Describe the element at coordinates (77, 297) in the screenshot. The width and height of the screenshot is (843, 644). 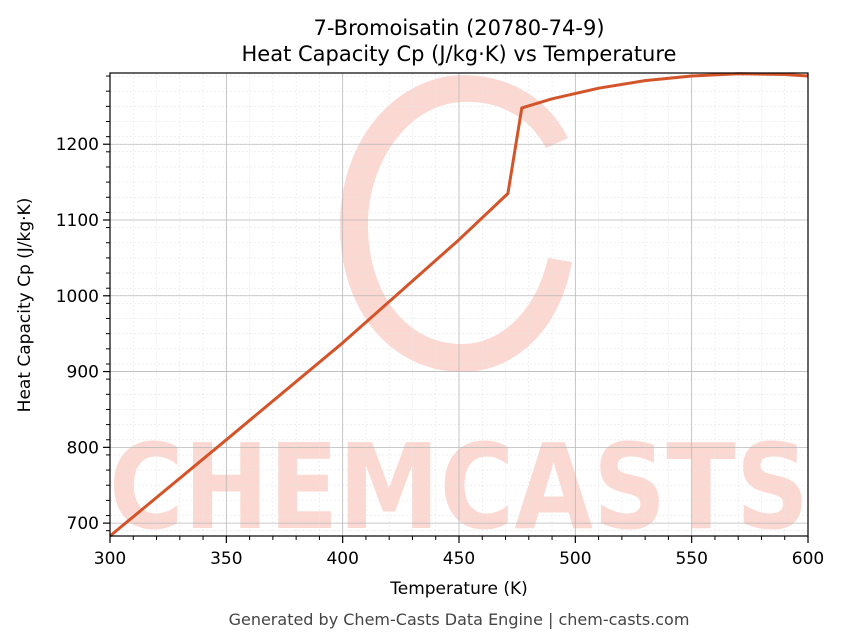
I see `y-tick-label: 1000` at that location.